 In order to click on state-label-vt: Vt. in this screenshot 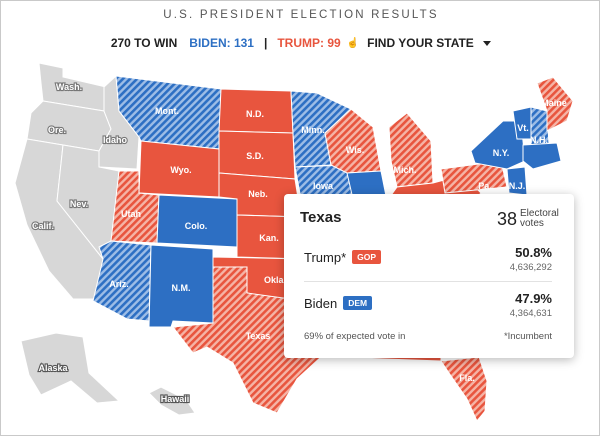, I will do `click(523, 128)`.